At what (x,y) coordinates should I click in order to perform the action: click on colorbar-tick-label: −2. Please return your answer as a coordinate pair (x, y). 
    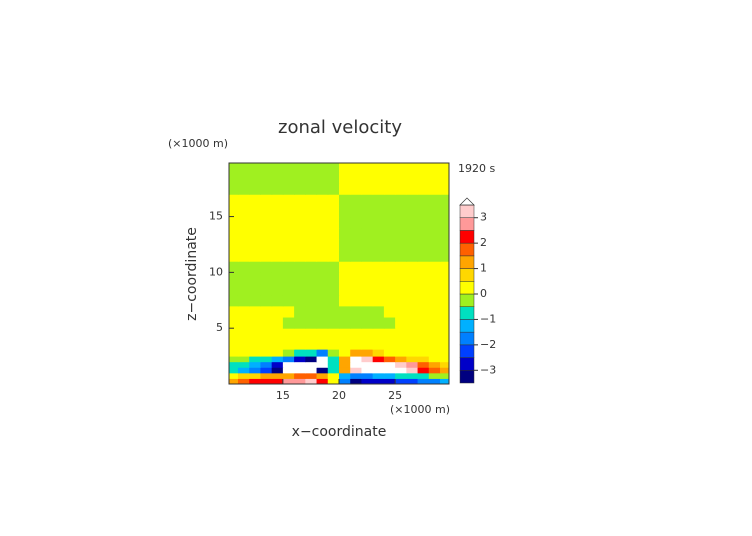
    Looking at the image, I should click on (488, 344).